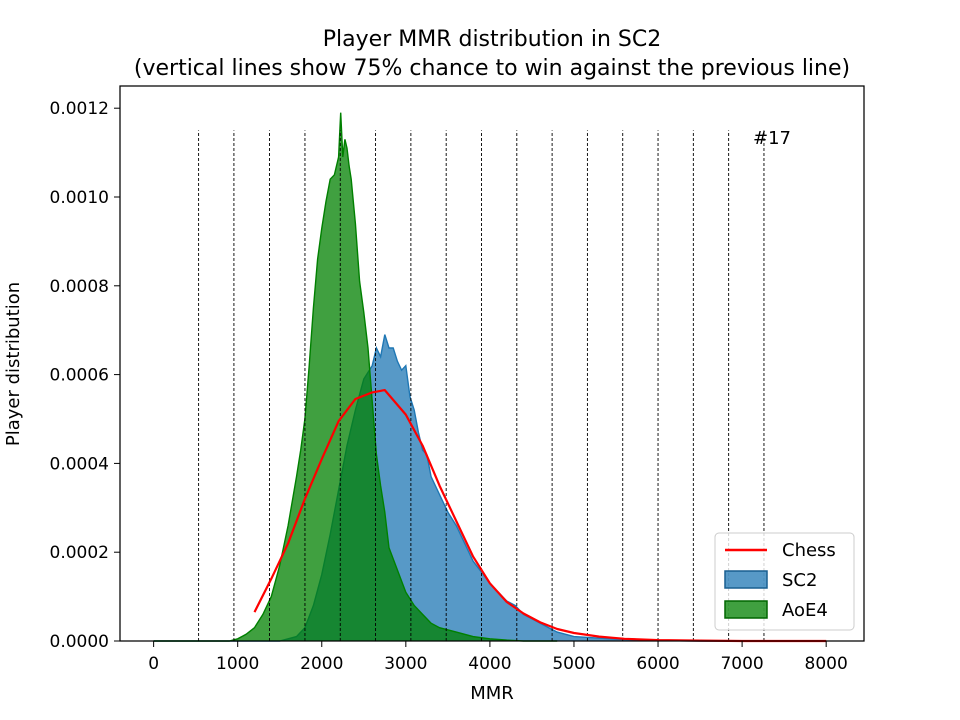  Describe the element at coordinates (826, 664) in the screenshot. I see `x-tick-label: 8000` at that location.